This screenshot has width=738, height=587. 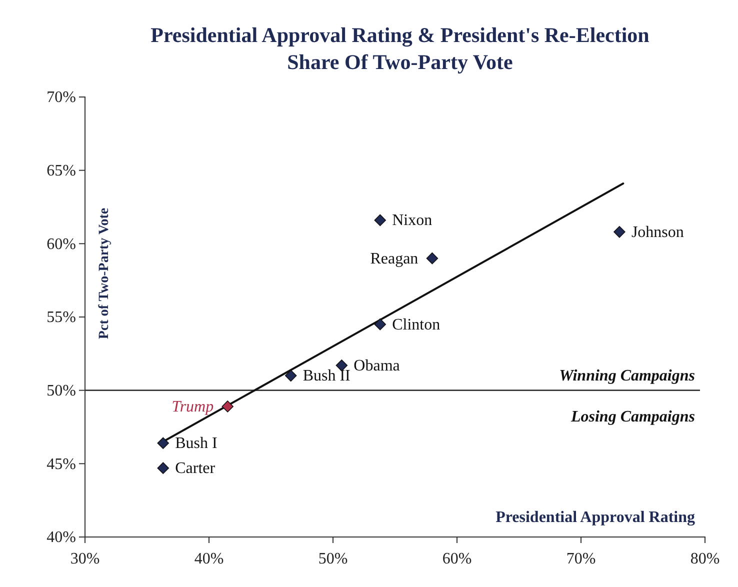 I want to click on y-tick-label: 65%, so click(x=61, y=171).